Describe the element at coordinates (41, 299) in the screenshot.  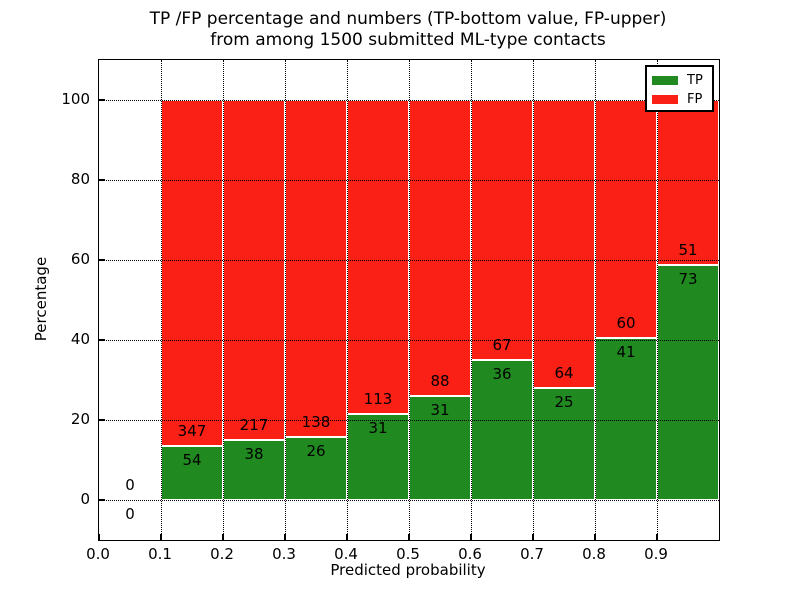
I see `y-axis-label: Percentage` at that location.